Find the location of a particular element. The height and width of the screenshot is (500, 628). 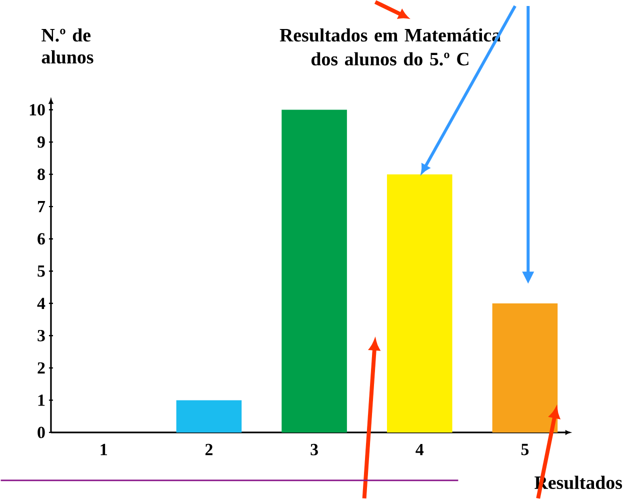

y-tick-label: 0 is located at coordinates (41, 432).